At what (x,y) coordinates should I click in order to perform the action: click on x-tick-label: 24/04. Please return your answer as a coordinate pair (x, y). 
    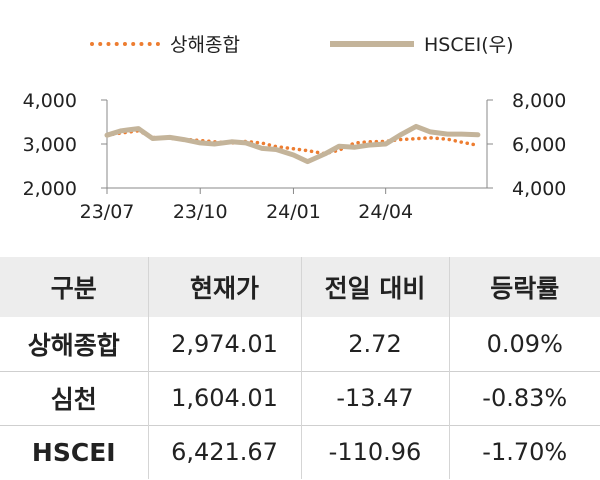
    Looking at the image, I should click on (385, 212).